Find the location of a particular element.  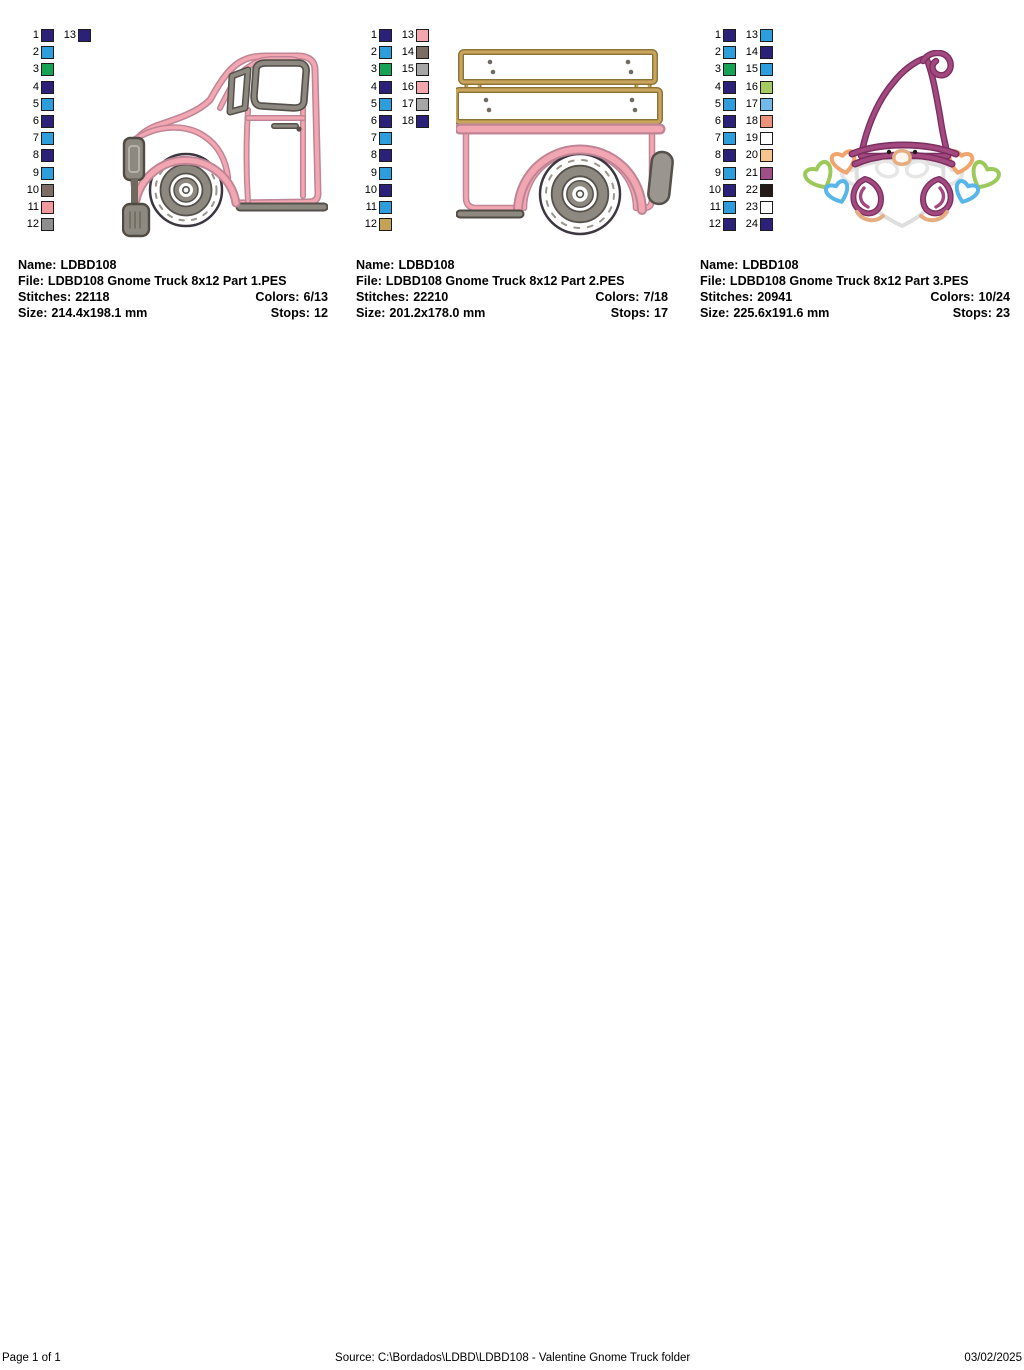

color-number: 21 is located at coordinates (751, 172).